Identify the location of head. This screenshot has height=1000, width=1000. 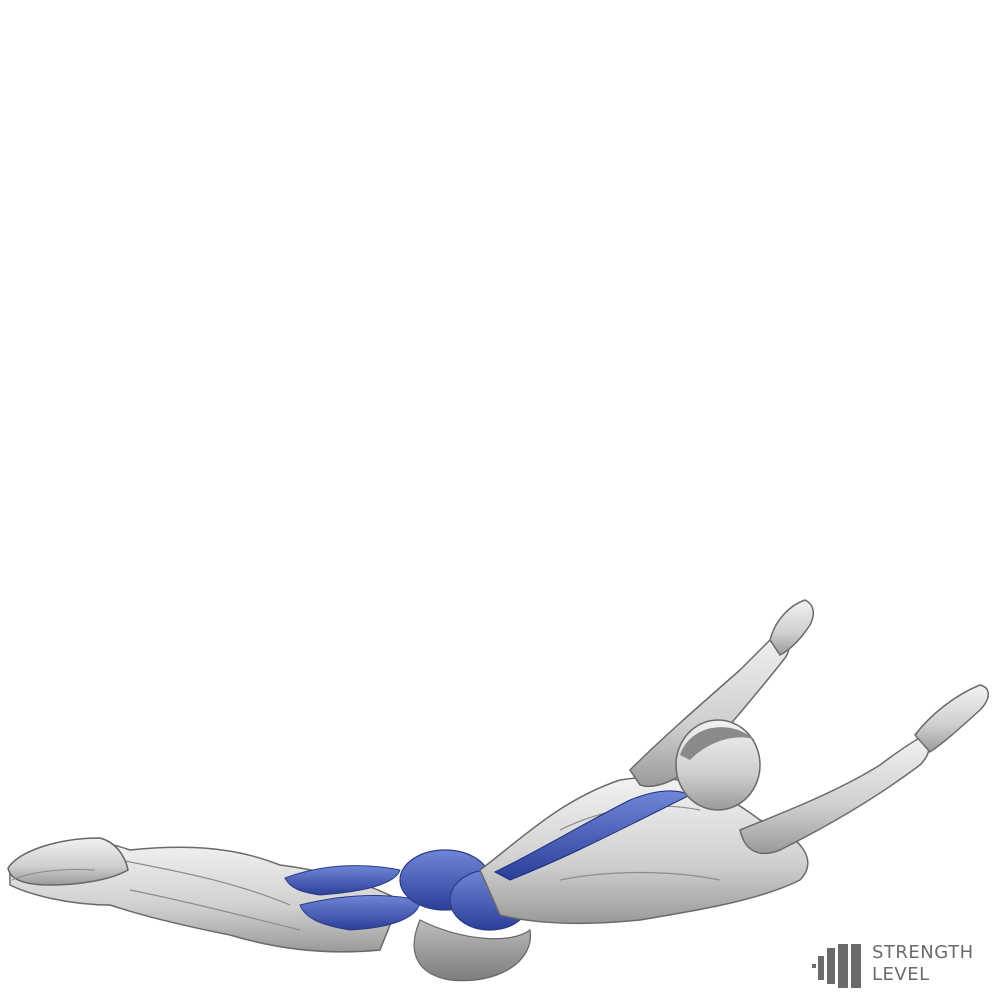
(718, 765).